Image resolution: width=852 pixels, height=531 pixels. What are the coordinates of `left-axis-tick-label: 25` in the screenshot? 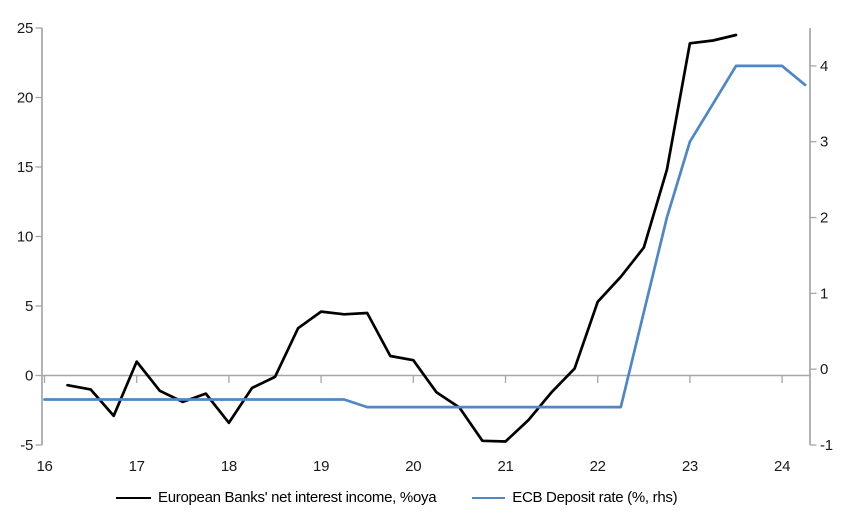 It's located at (25, 28).